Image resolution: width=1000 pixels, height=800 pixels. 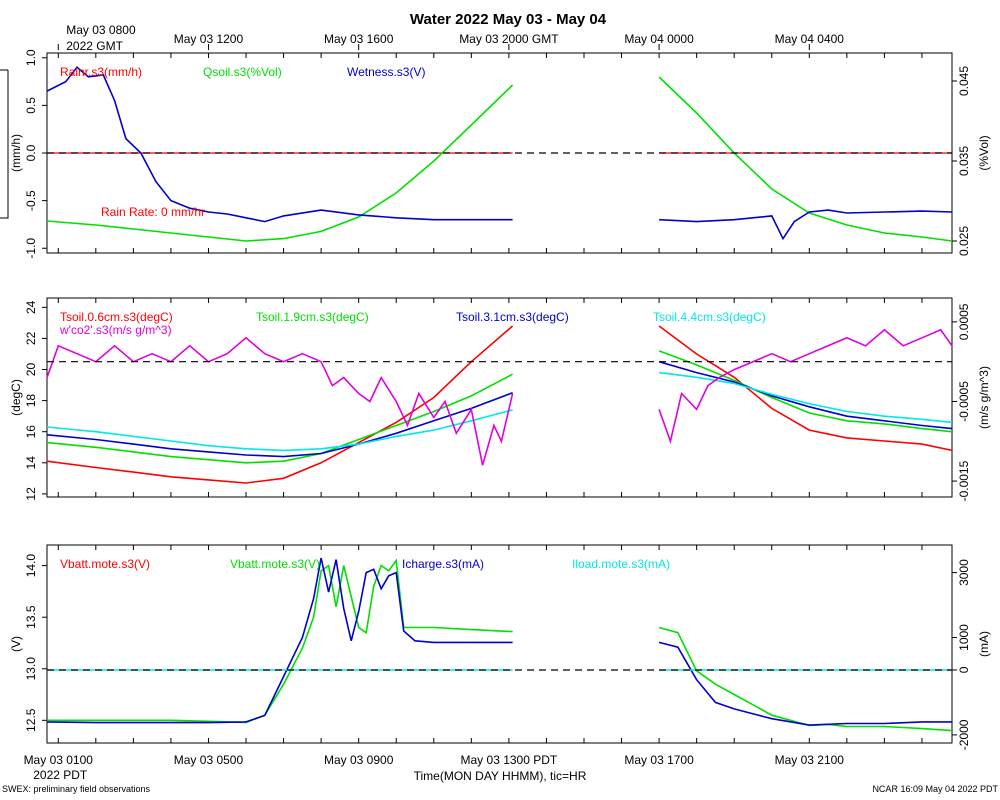 What do you see at coordinates (964, 480) in the screenshot?
I see `right-tick-label: -0.0015` at bounding box center [964, 480].